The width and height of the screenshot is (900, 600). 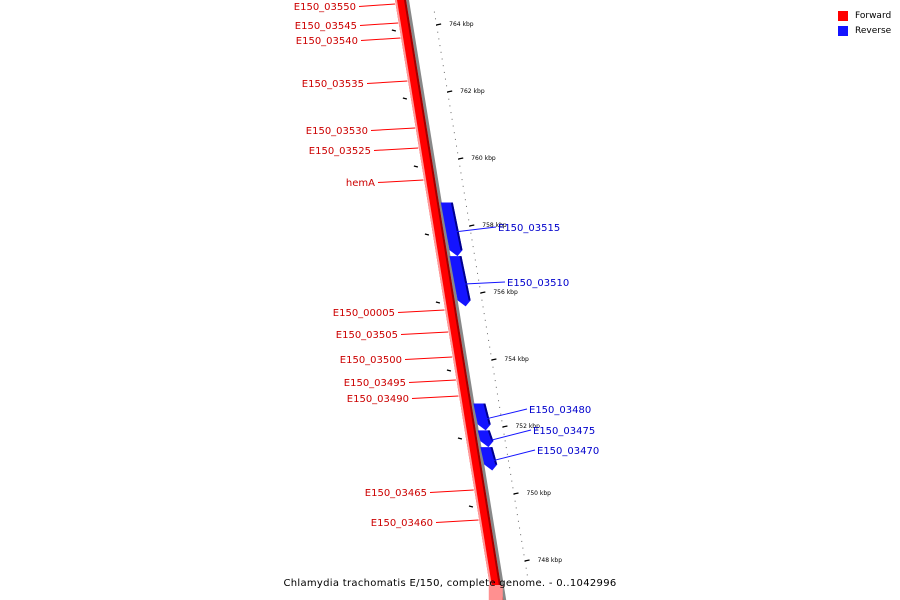 I want to click on forward-gene-label: E150_03525, so click(x=340, y=151).